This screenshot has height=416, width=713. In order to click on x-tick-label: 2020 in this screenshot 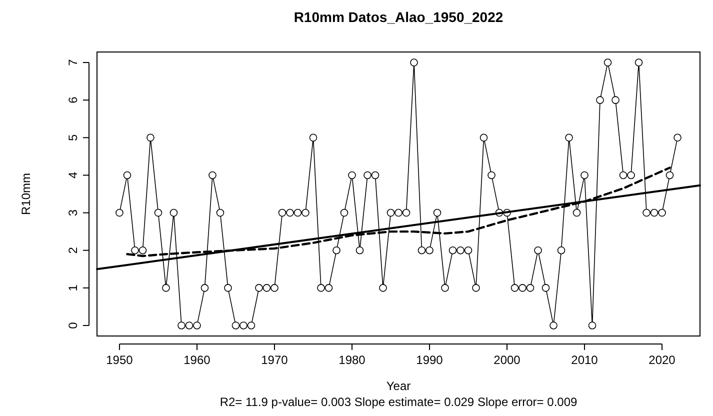, I will do `click(662, 360)`.